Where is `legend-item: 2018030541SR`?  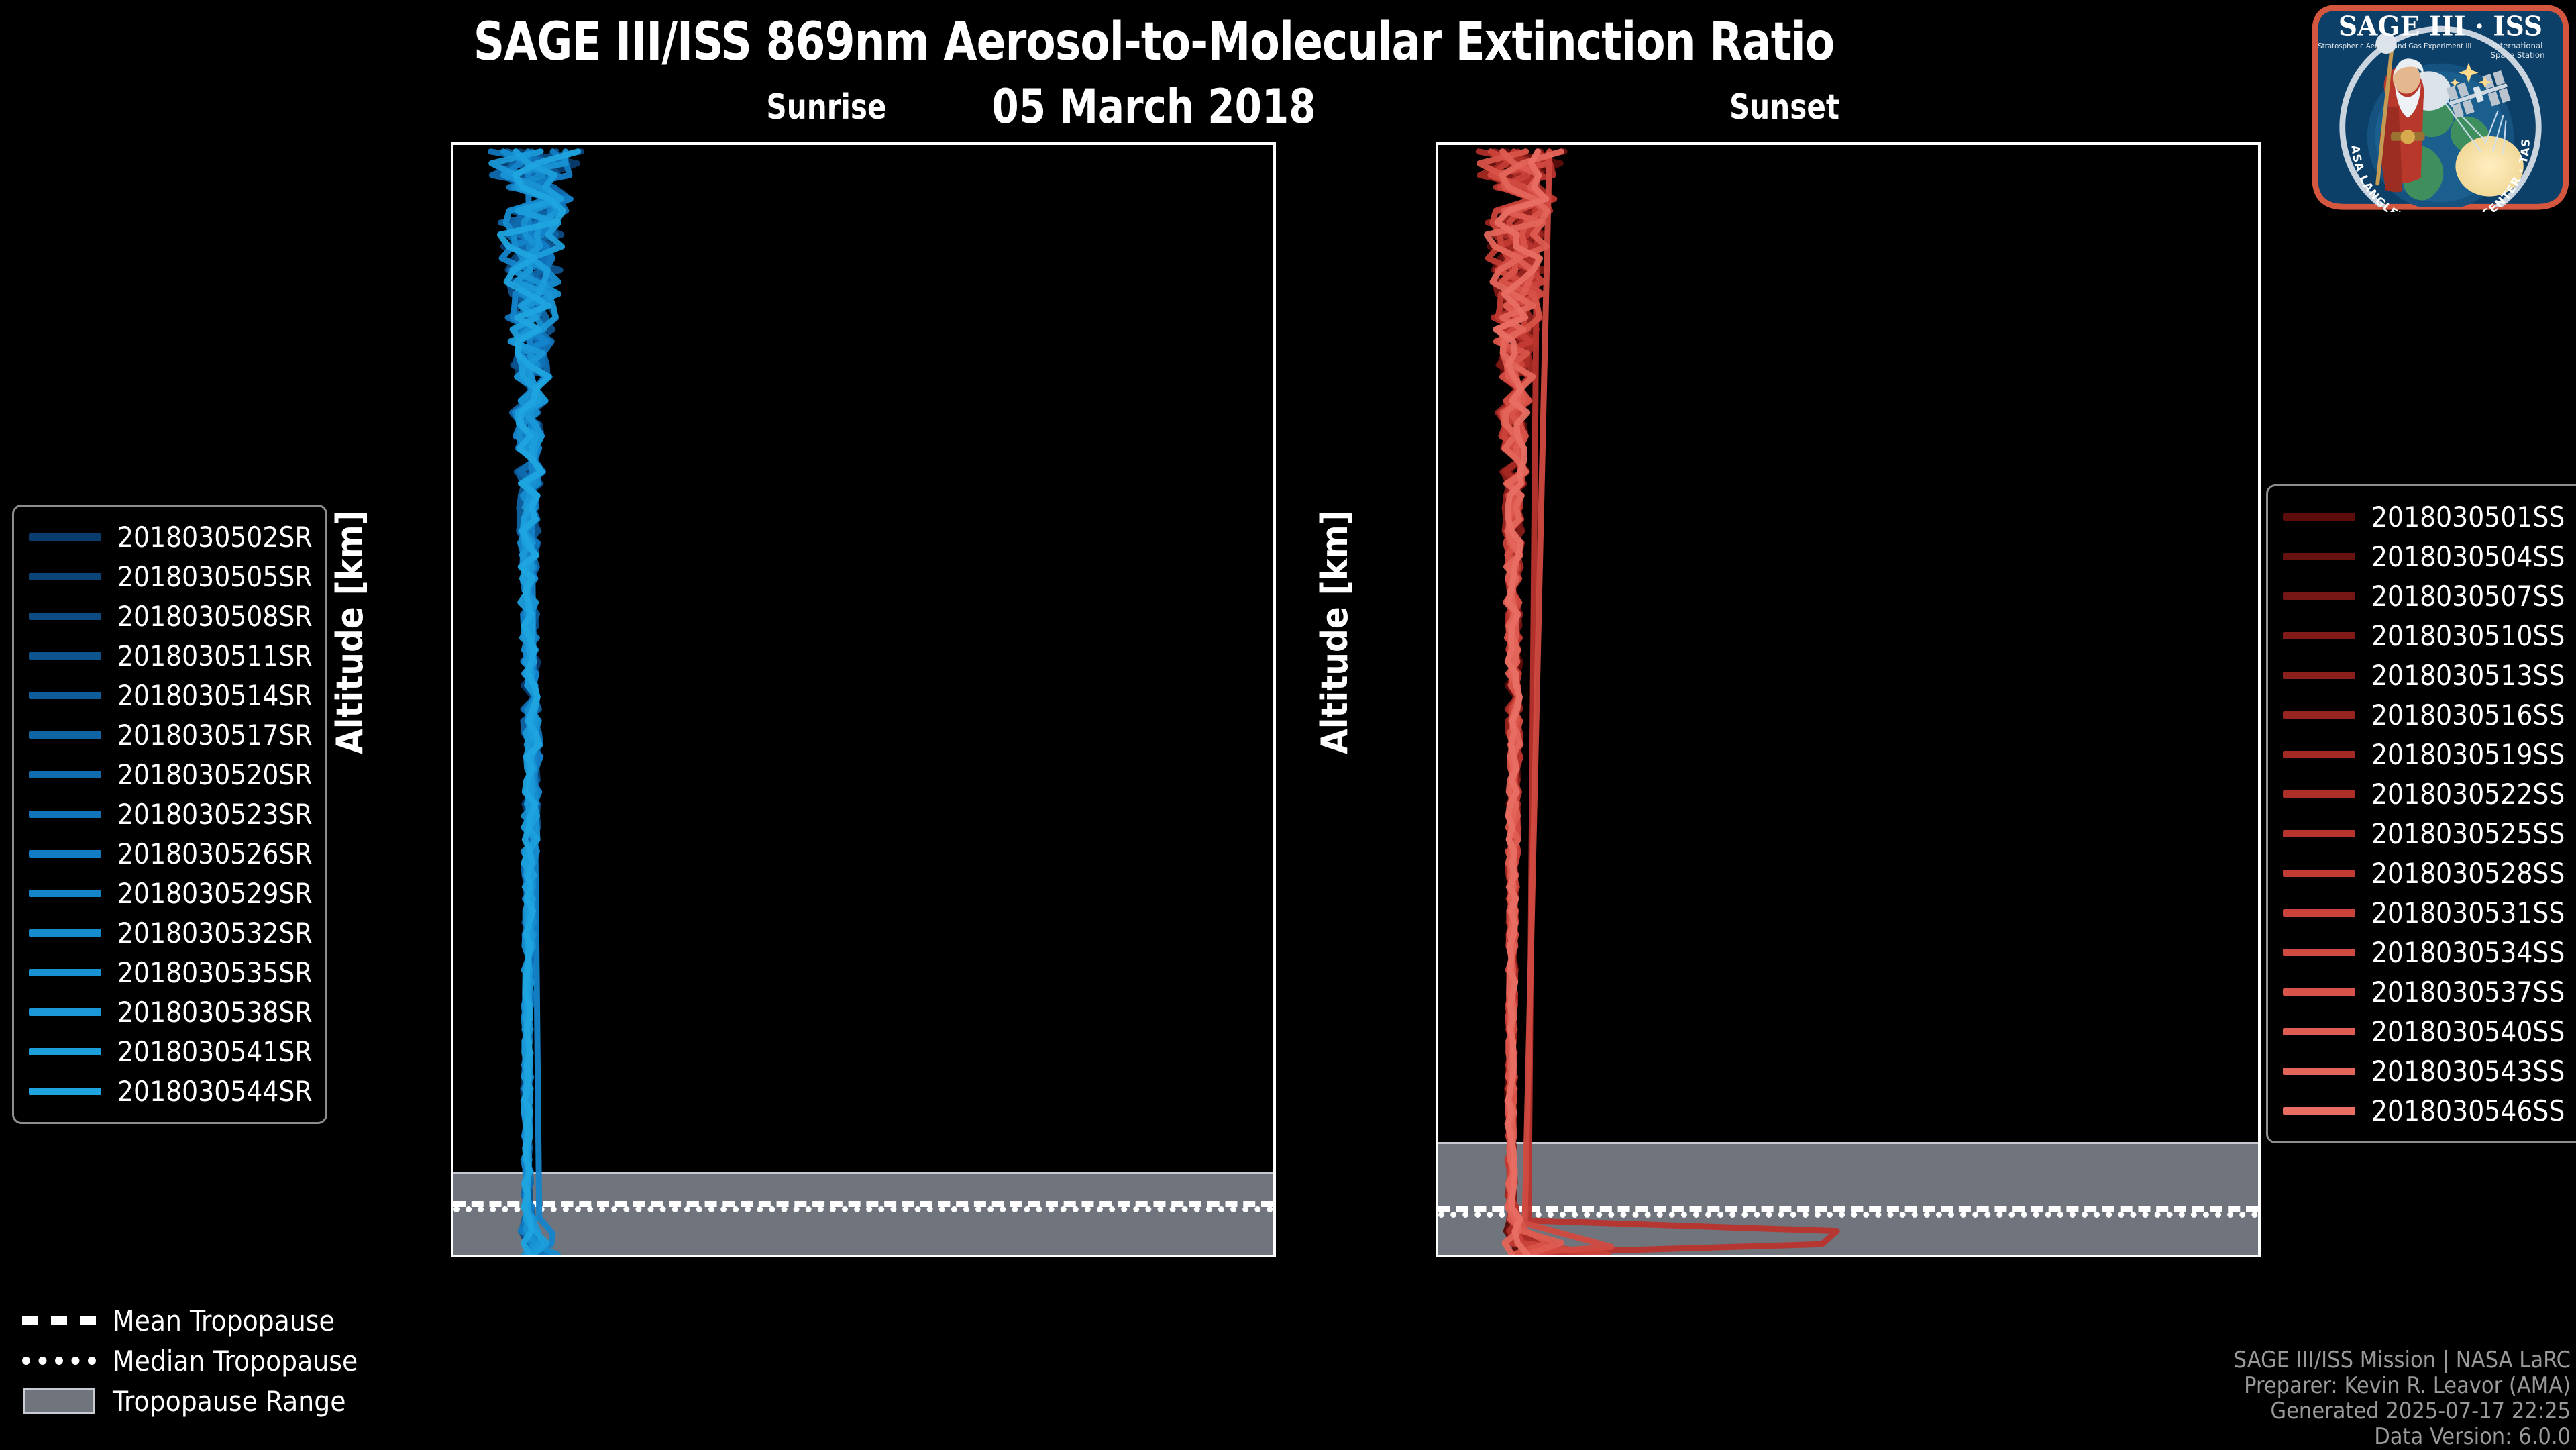 legend-item: 2018030541SR is located at coordinates (171, 1052).